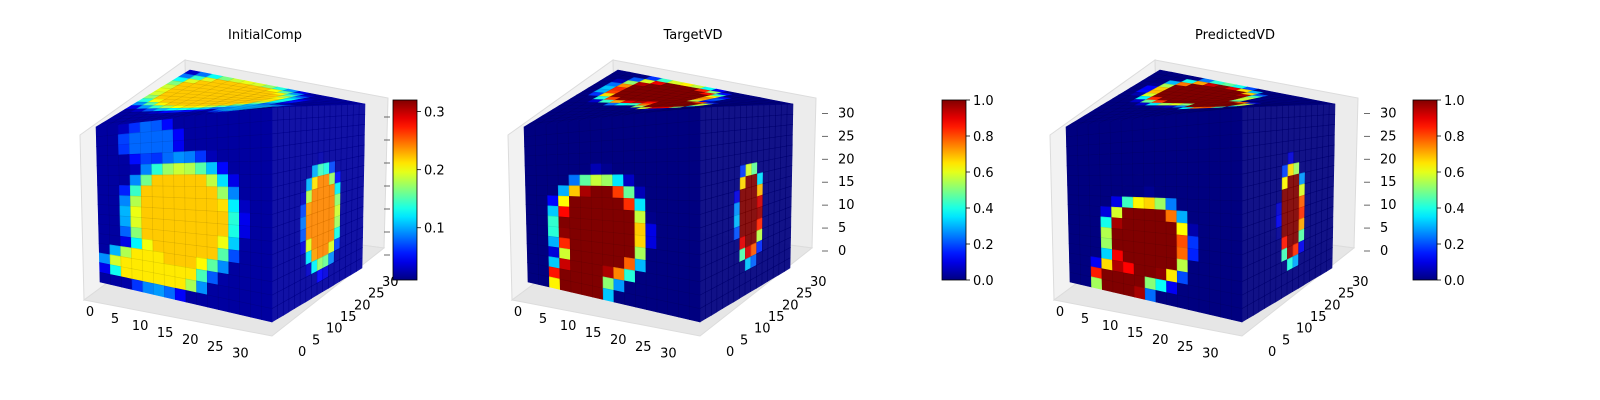  I want to click on y-tick-label: 10, so click(762, 329).